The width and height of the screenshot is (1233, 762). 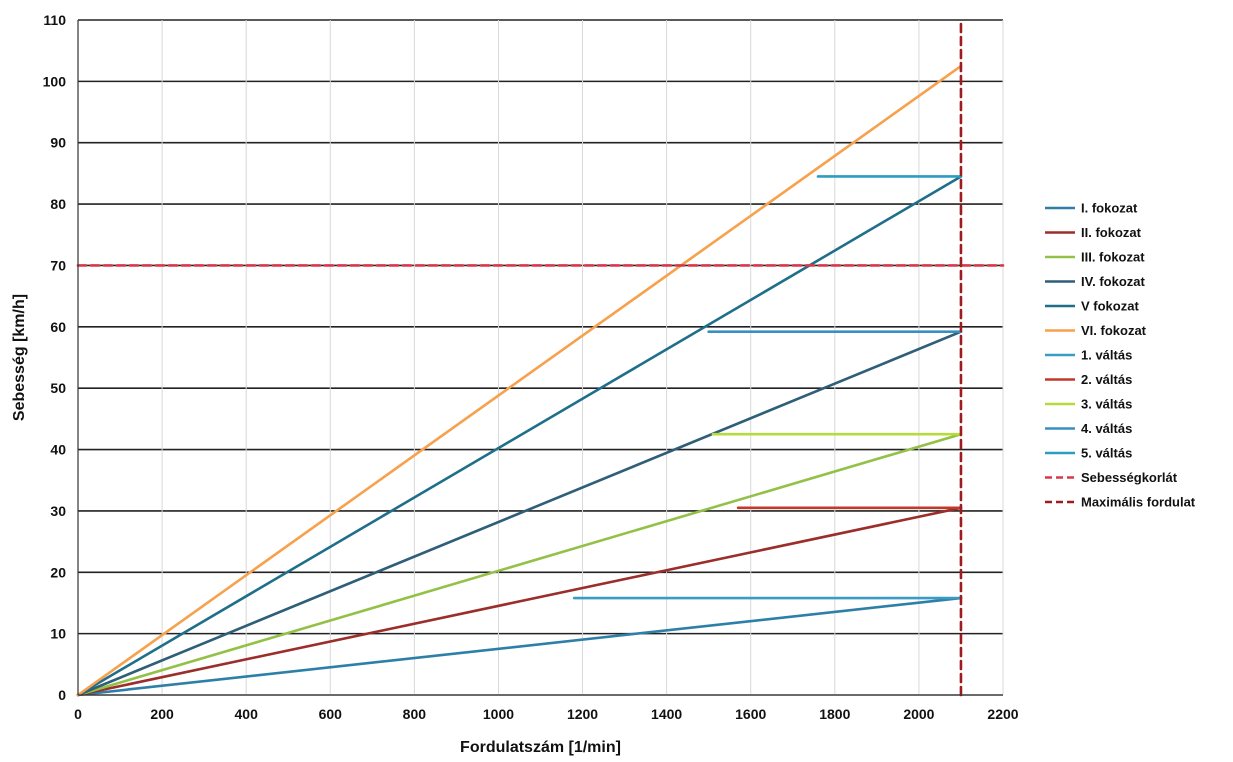 I want to click on x-tick-label: 1200, so click(x=582, y=714).